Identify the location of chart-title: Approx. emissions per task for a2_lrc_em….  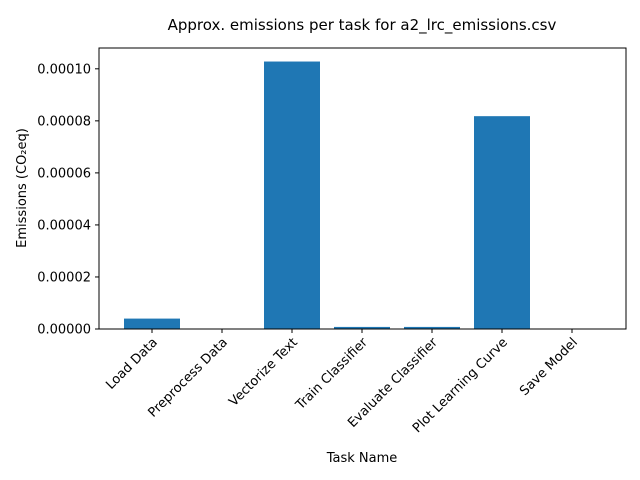
(362, 25).